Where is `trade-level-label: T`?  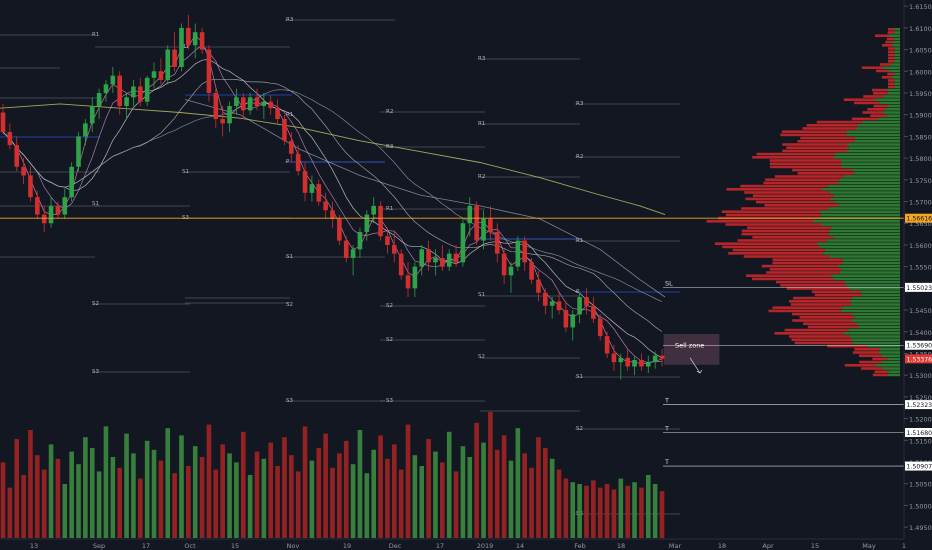
trade-level-label: T is located at coordinates (666, 401).